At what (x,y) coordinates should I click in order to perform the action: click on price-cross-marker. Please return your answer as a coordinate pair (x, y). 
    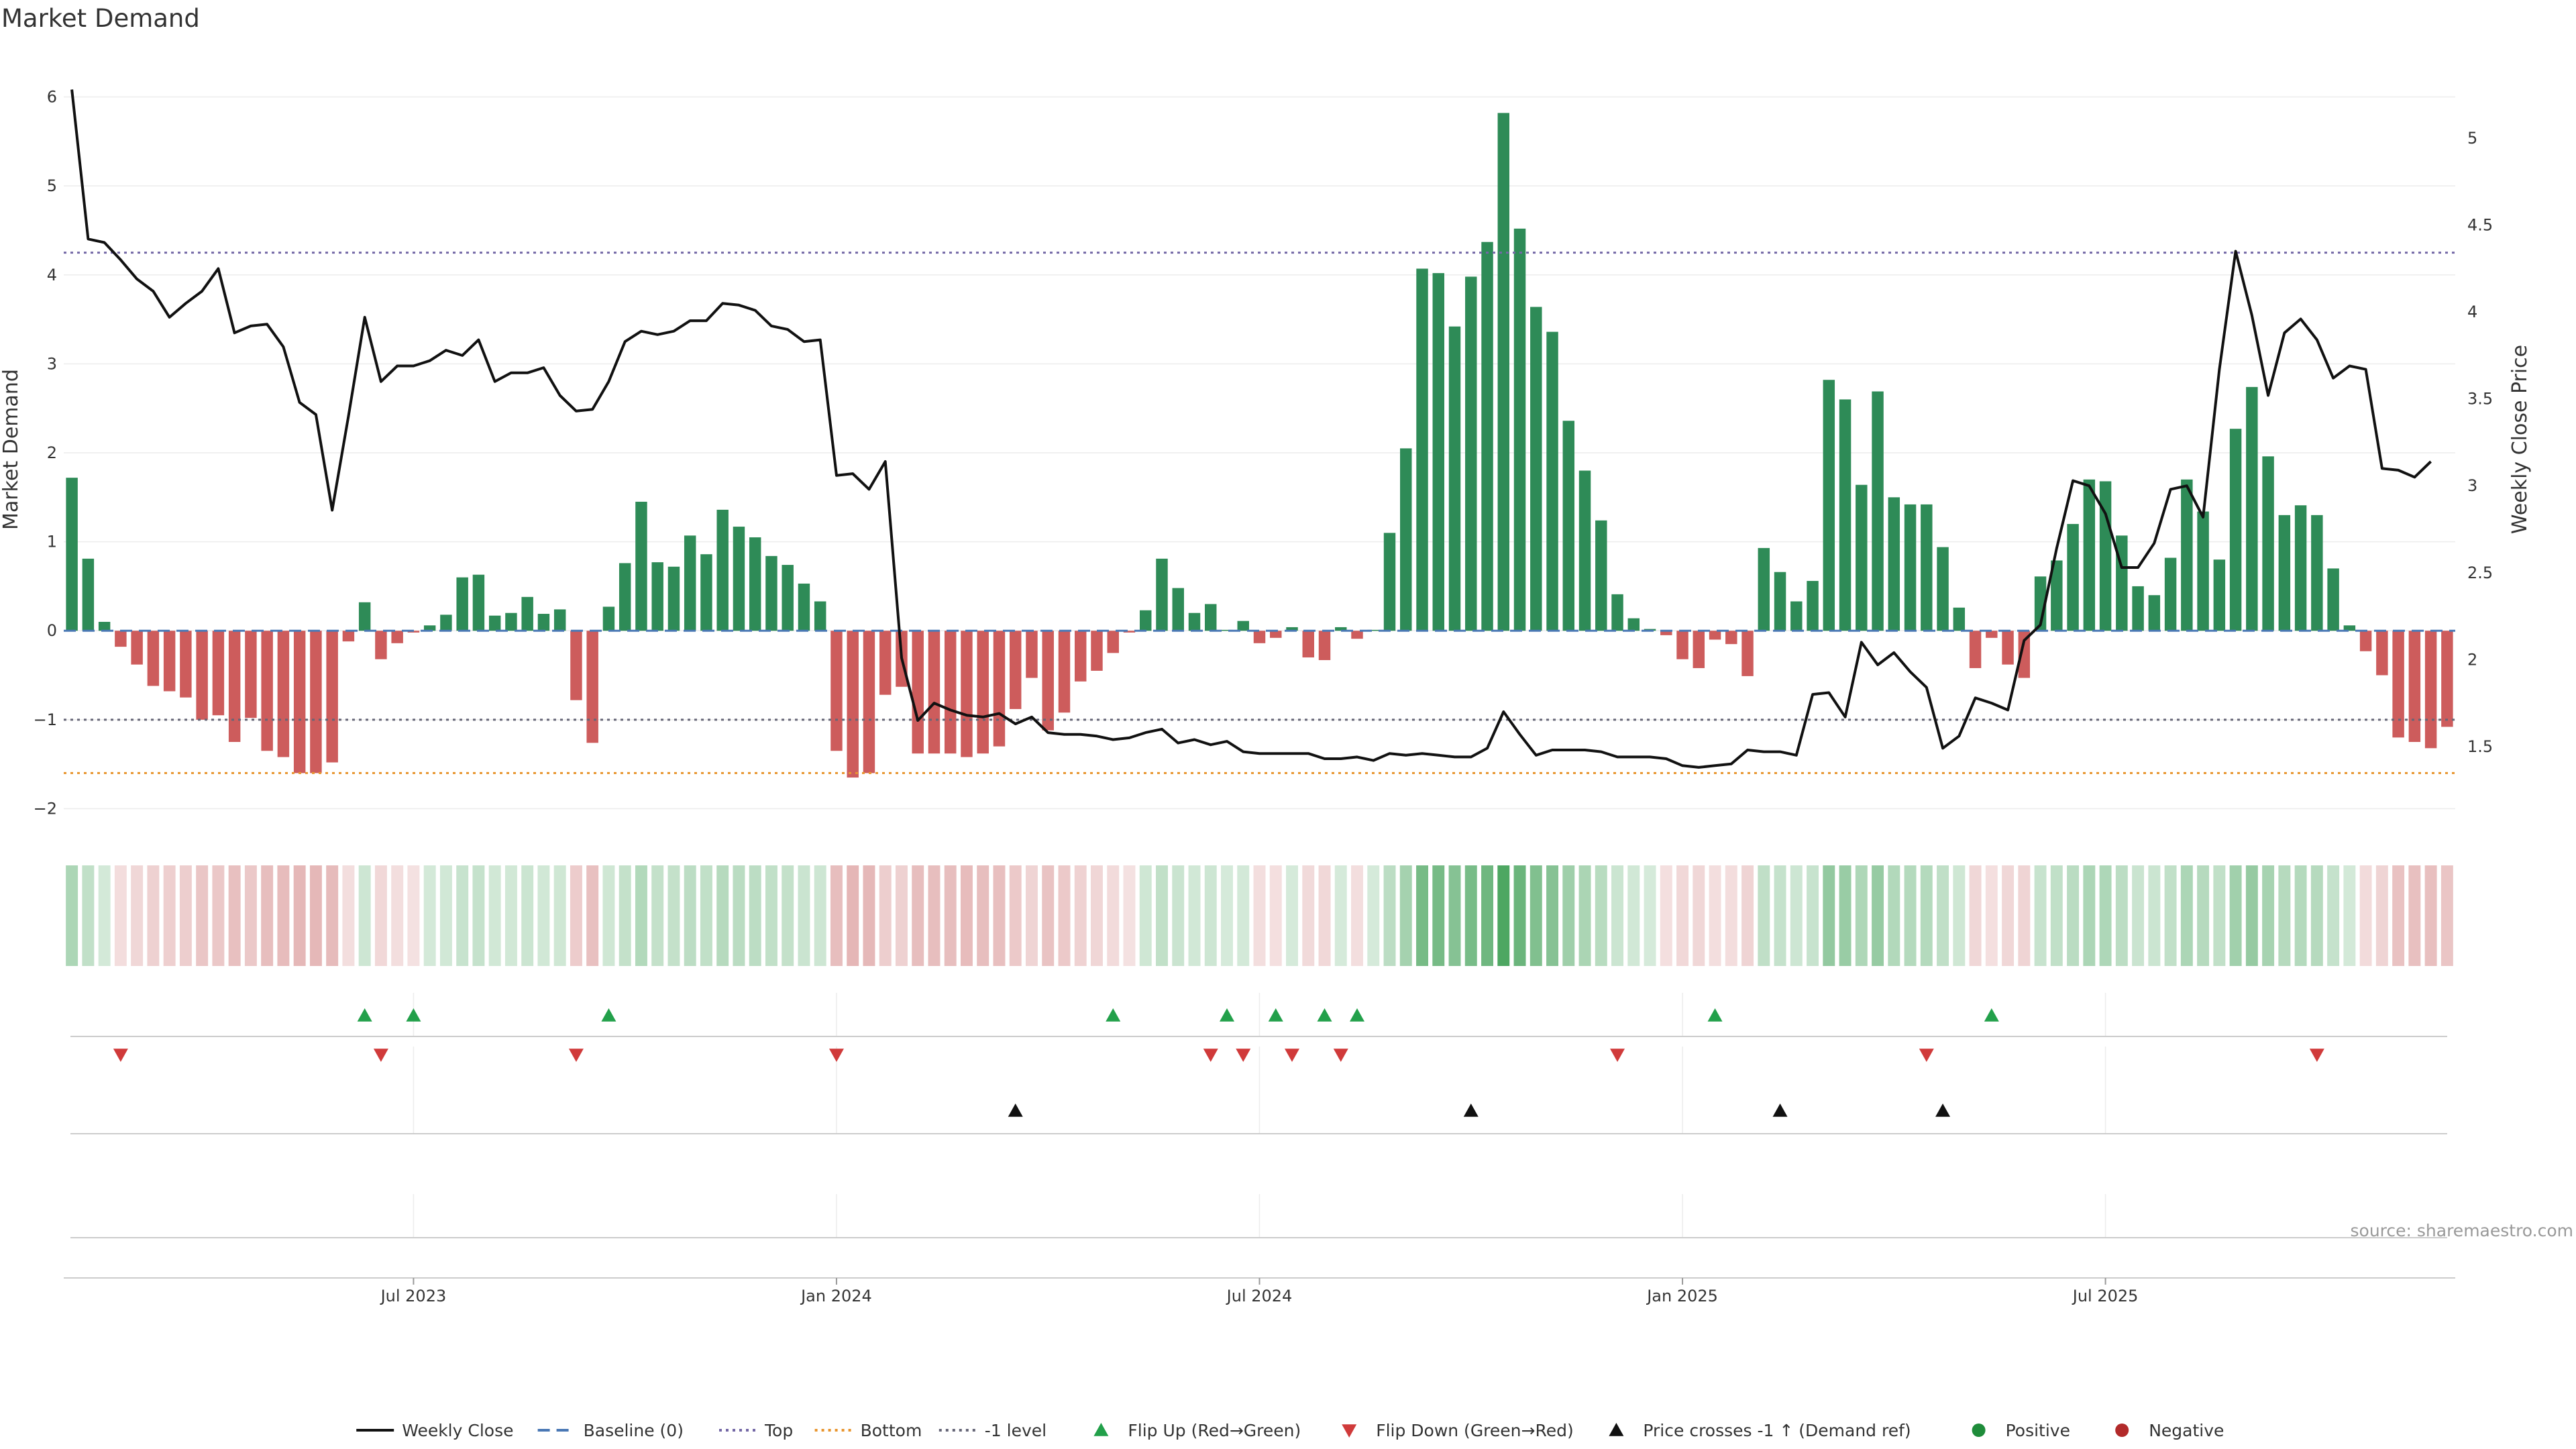
    Looking at the image, I should click on (1943, 1110).